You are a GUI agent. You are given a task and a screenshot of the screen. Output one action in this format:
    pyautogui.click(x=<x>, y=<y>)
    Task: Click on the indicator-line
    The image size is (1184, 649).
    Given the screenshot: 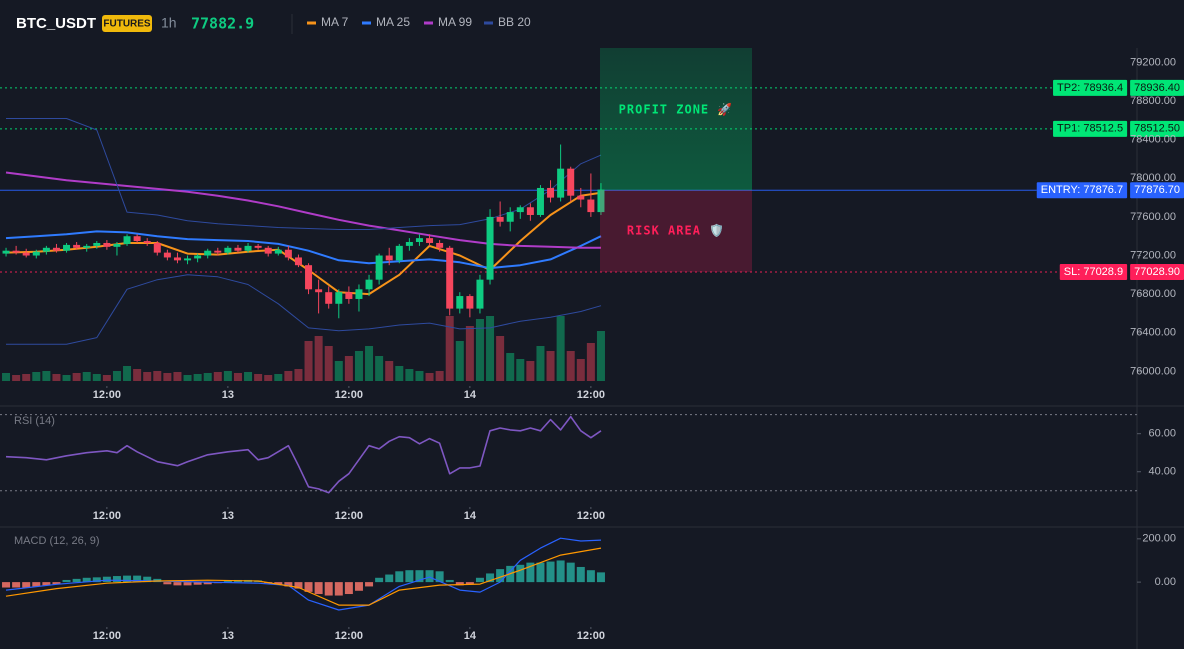 What is the action you would take?
    pyautogui.click(x=303, y=210)
    